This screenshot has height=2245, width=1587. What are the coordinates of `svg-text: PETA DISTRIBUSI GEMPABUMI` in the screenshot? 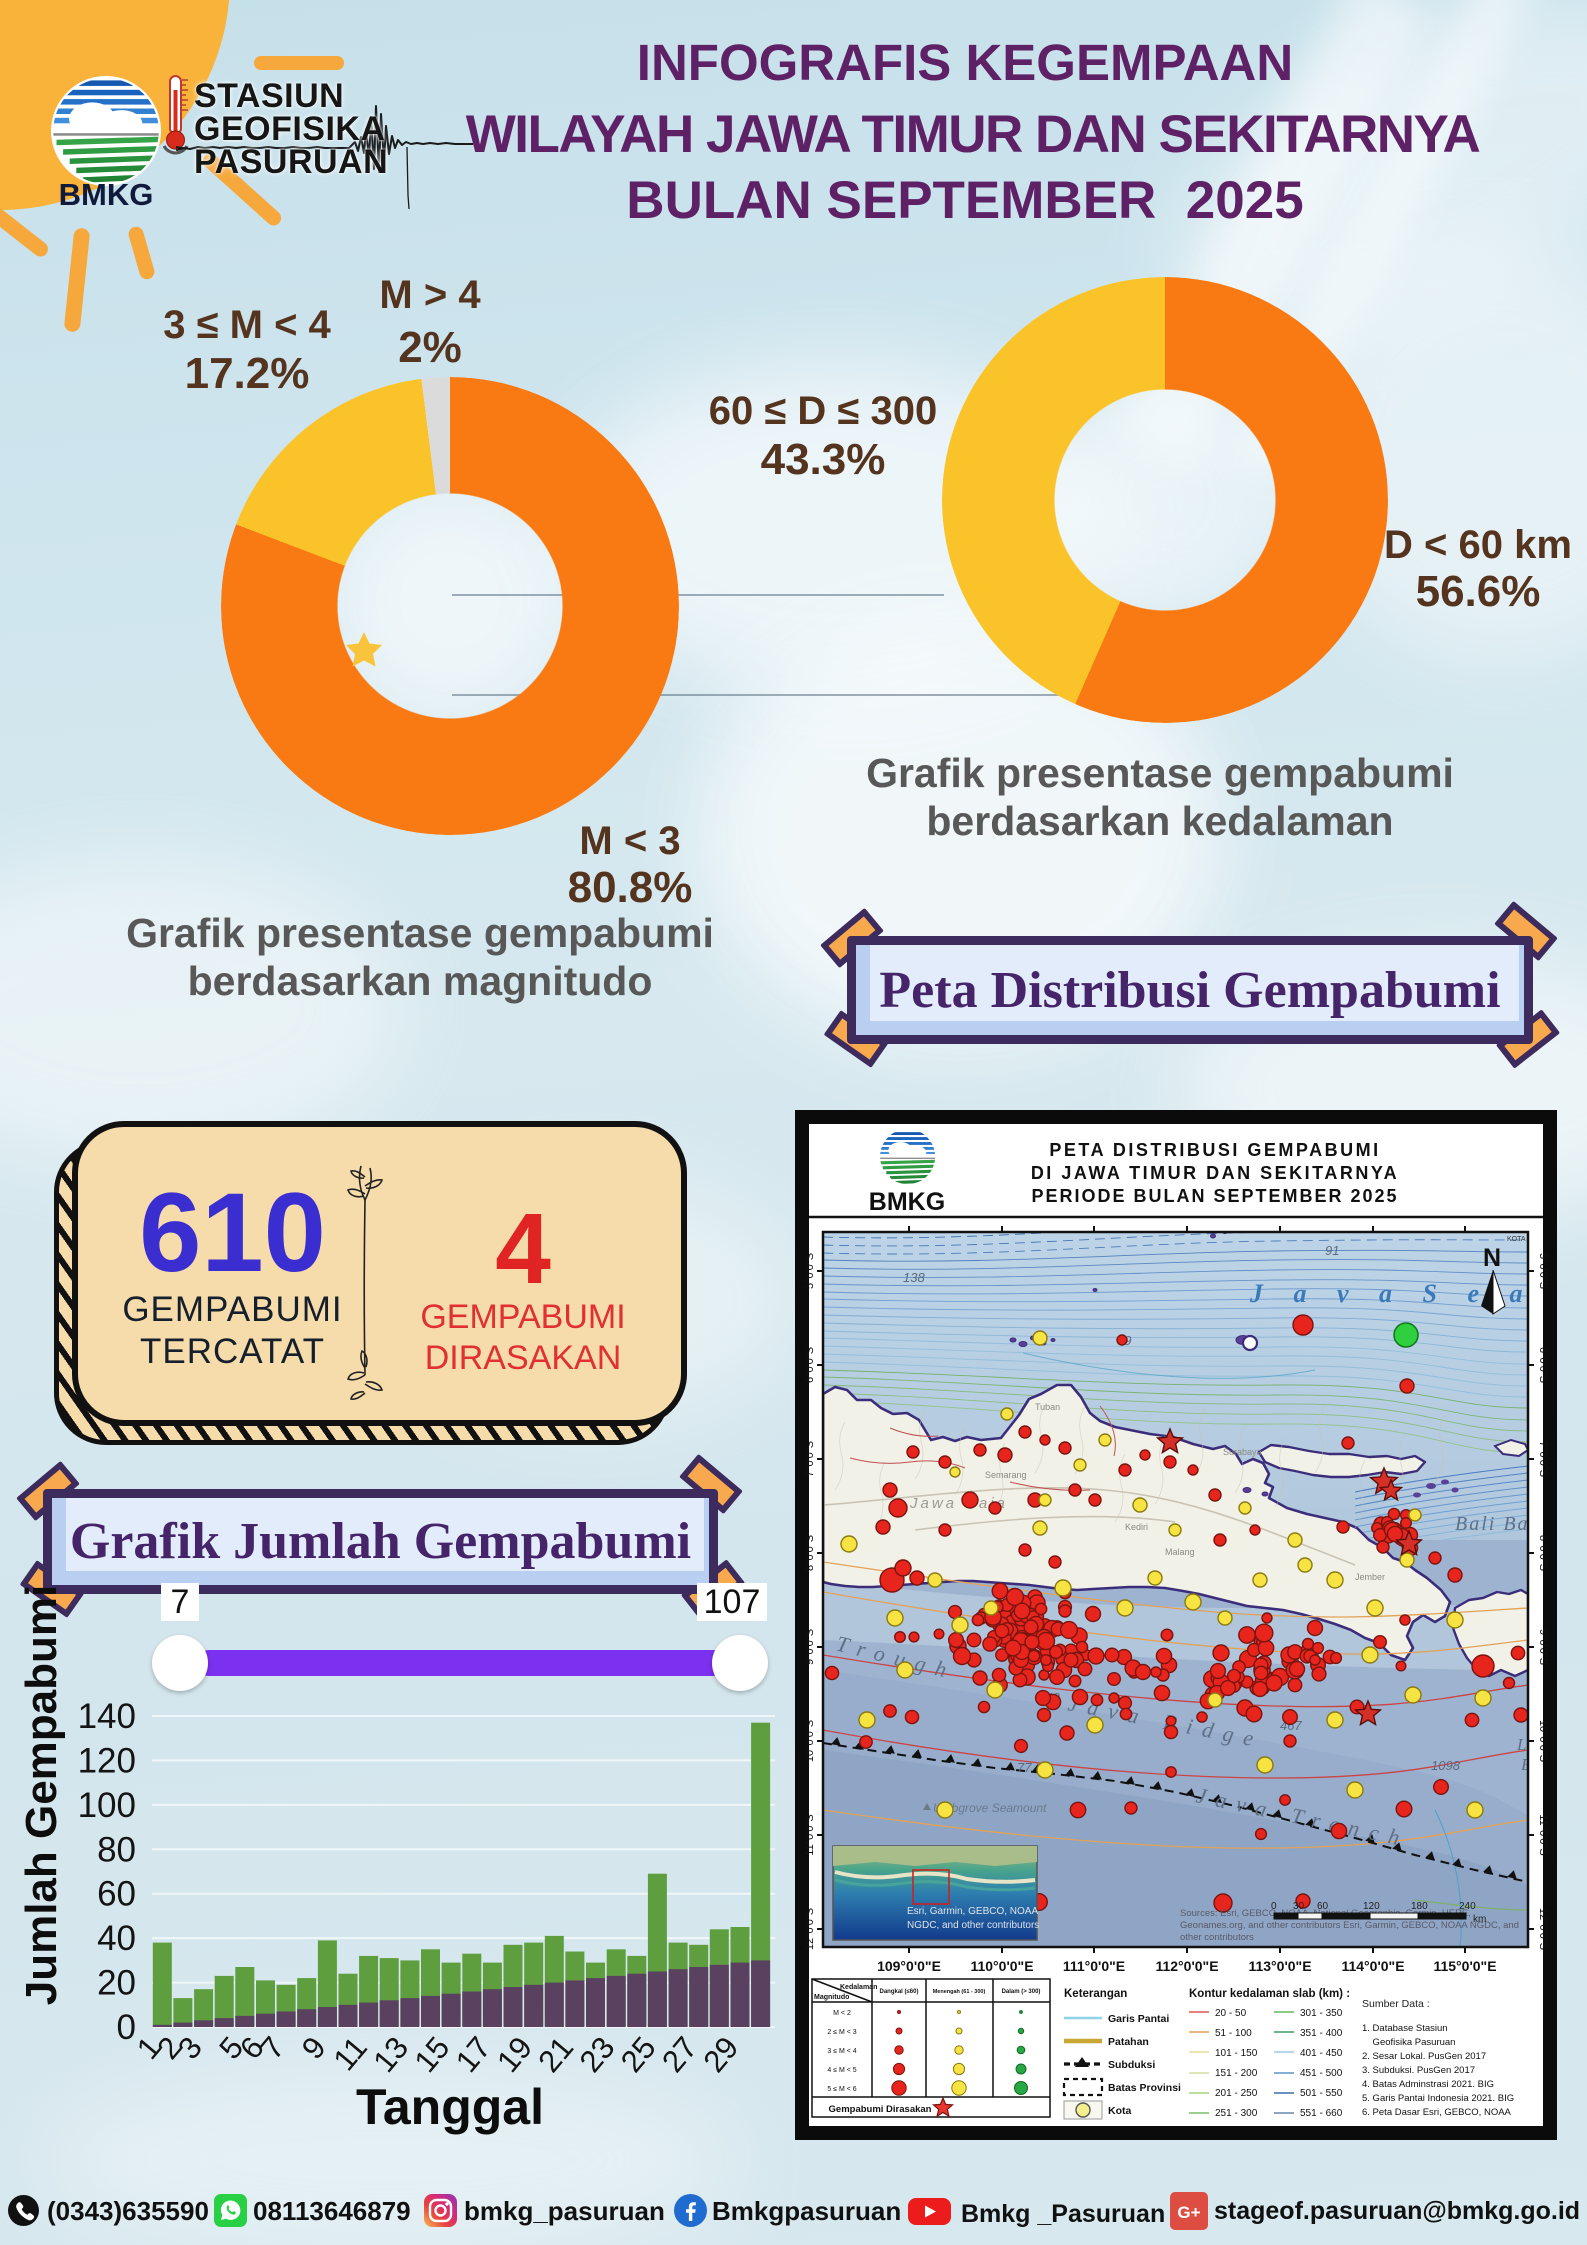 It's located at (1214, 1150).